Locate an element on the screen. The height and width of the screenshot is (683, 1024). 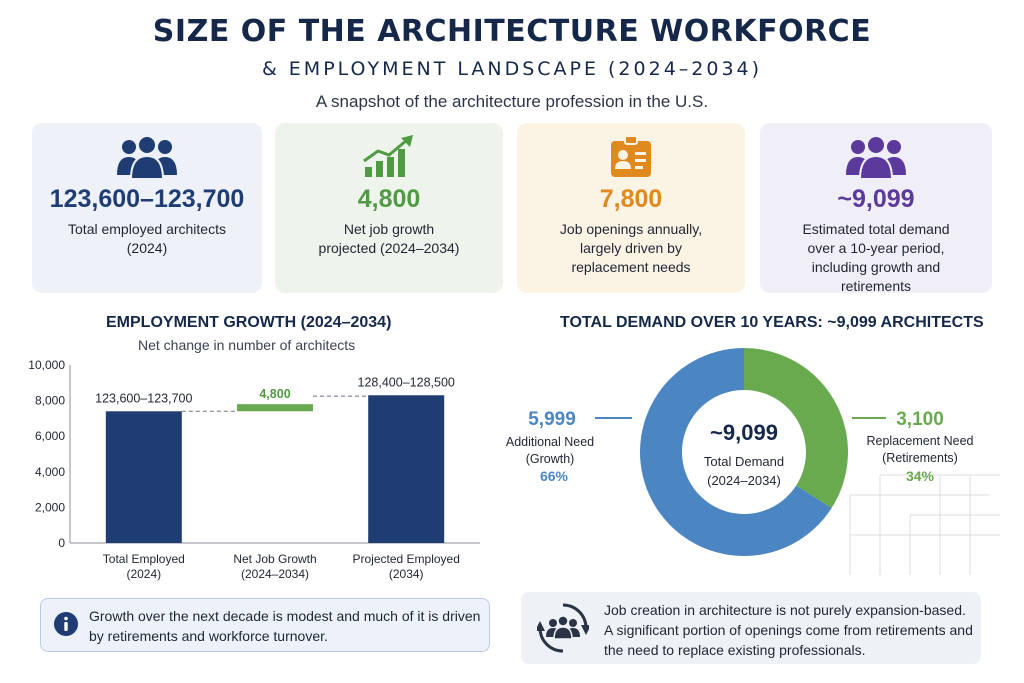
slice-percent-label: 34% is located at coordinates (920, 476).